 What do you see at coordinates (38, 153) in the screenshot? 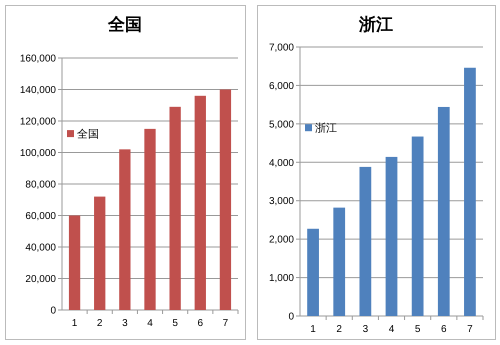
I see `y-tick-label: 100,000` at bounding box center [38, 153].